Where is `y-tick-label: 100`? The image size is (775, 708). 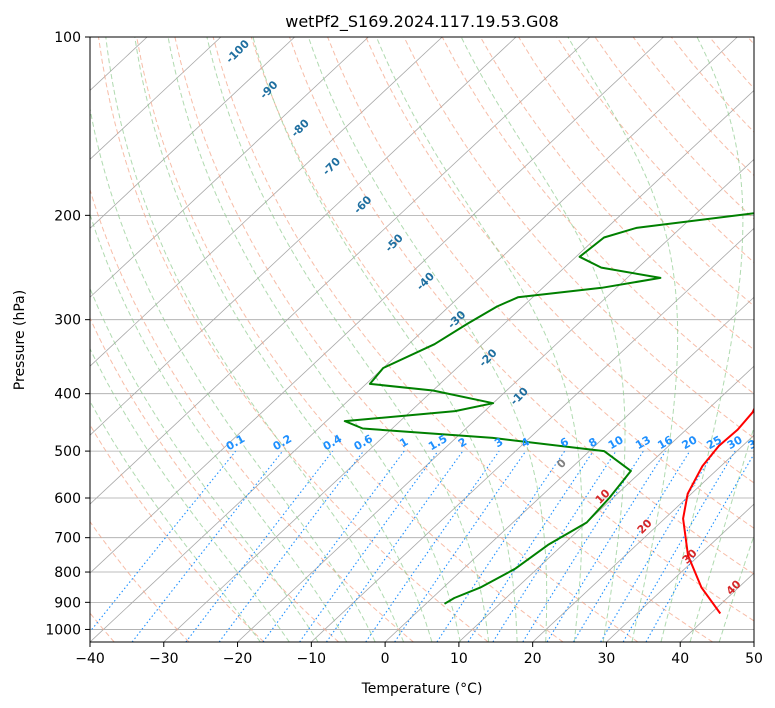
y-tick-label: 100 is located at coordinates (67, 38).